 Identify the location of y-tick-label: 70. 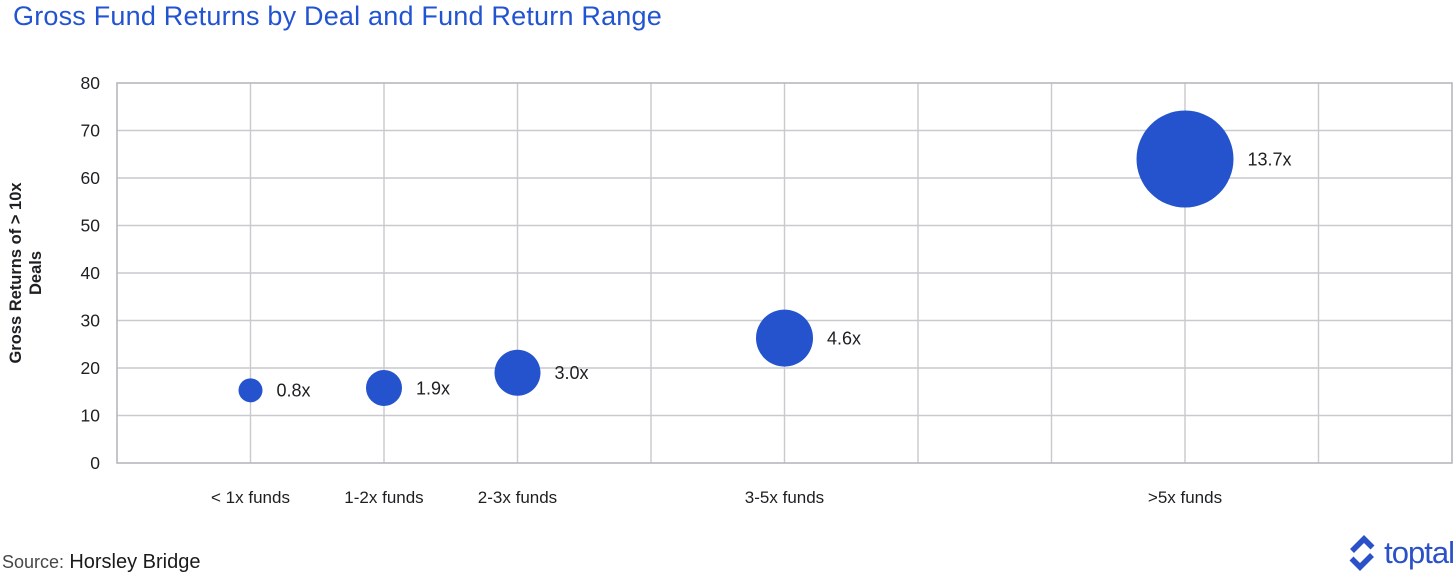
(91, 131).